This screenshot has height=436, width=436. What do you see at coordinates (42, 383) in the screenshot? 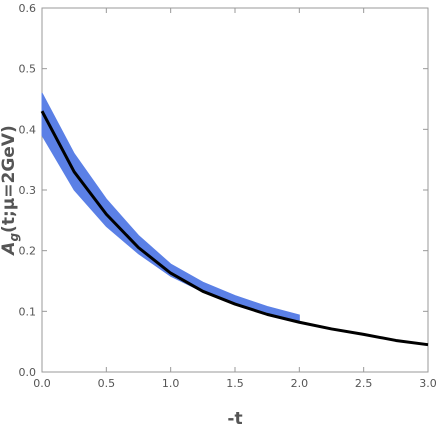
I see `x-tick-label: 0.0` at bounding box center [42, 383].